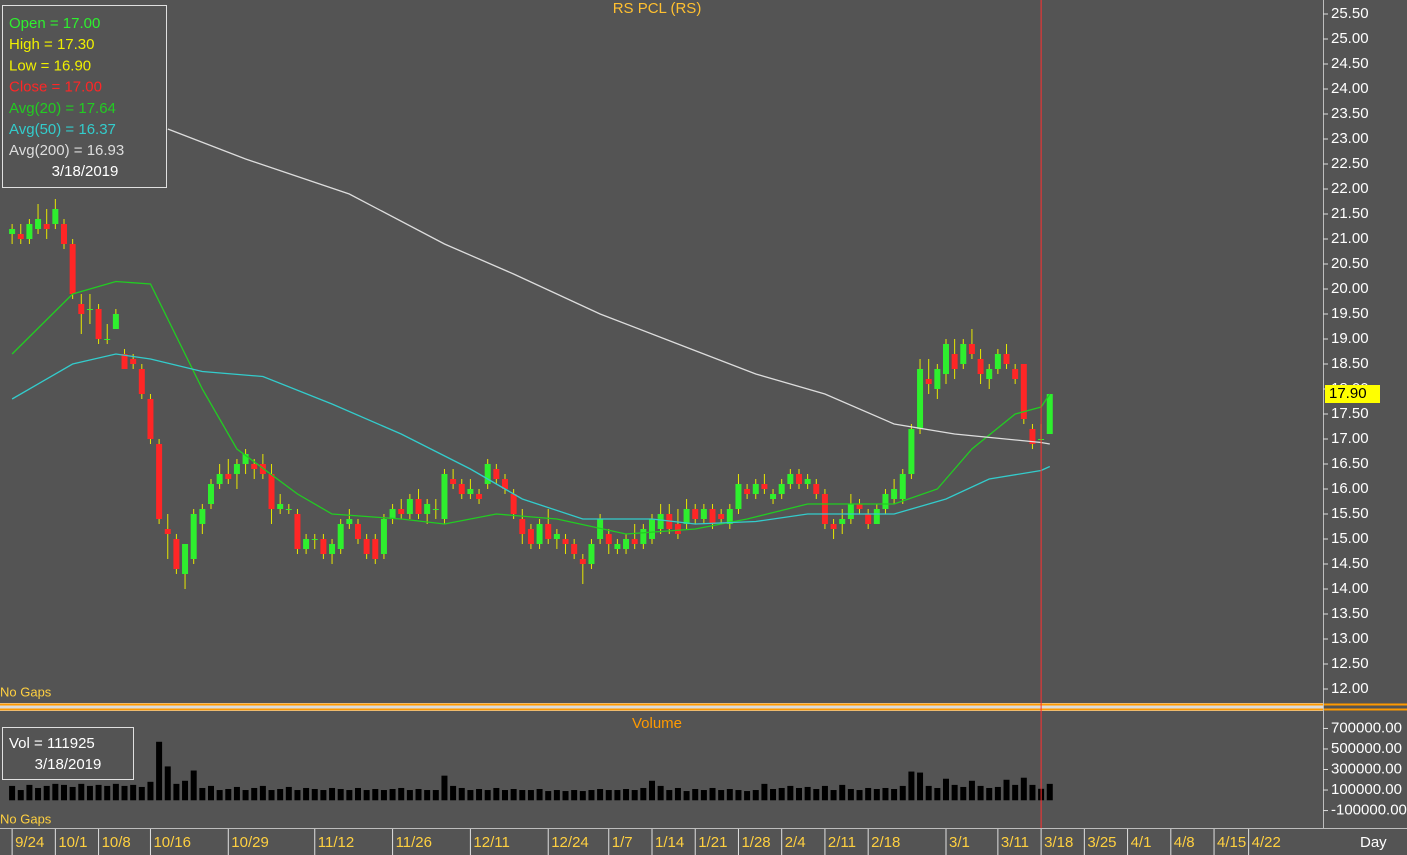 This screenshot has width=1407, height=855. Describe the element at coordinates (1231, 842) in the screenshot. I see `x-tick-label: 4/15` at that location.